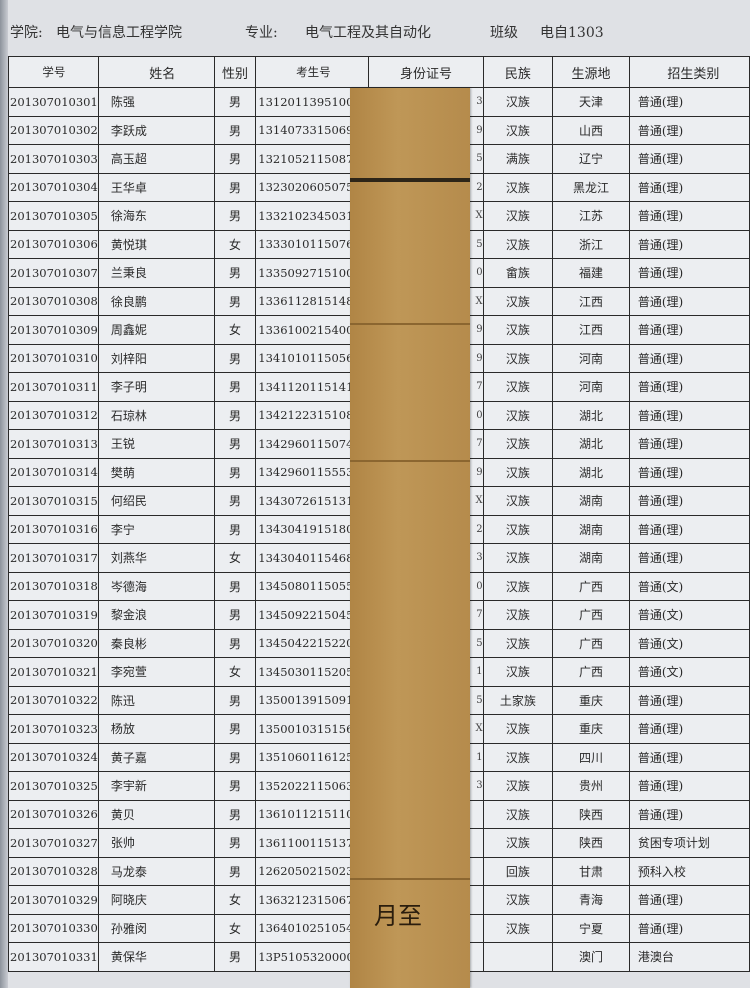 This screenshot has width=750, height=988. I want to click on student-name: 黄保华, so click(156, 957).